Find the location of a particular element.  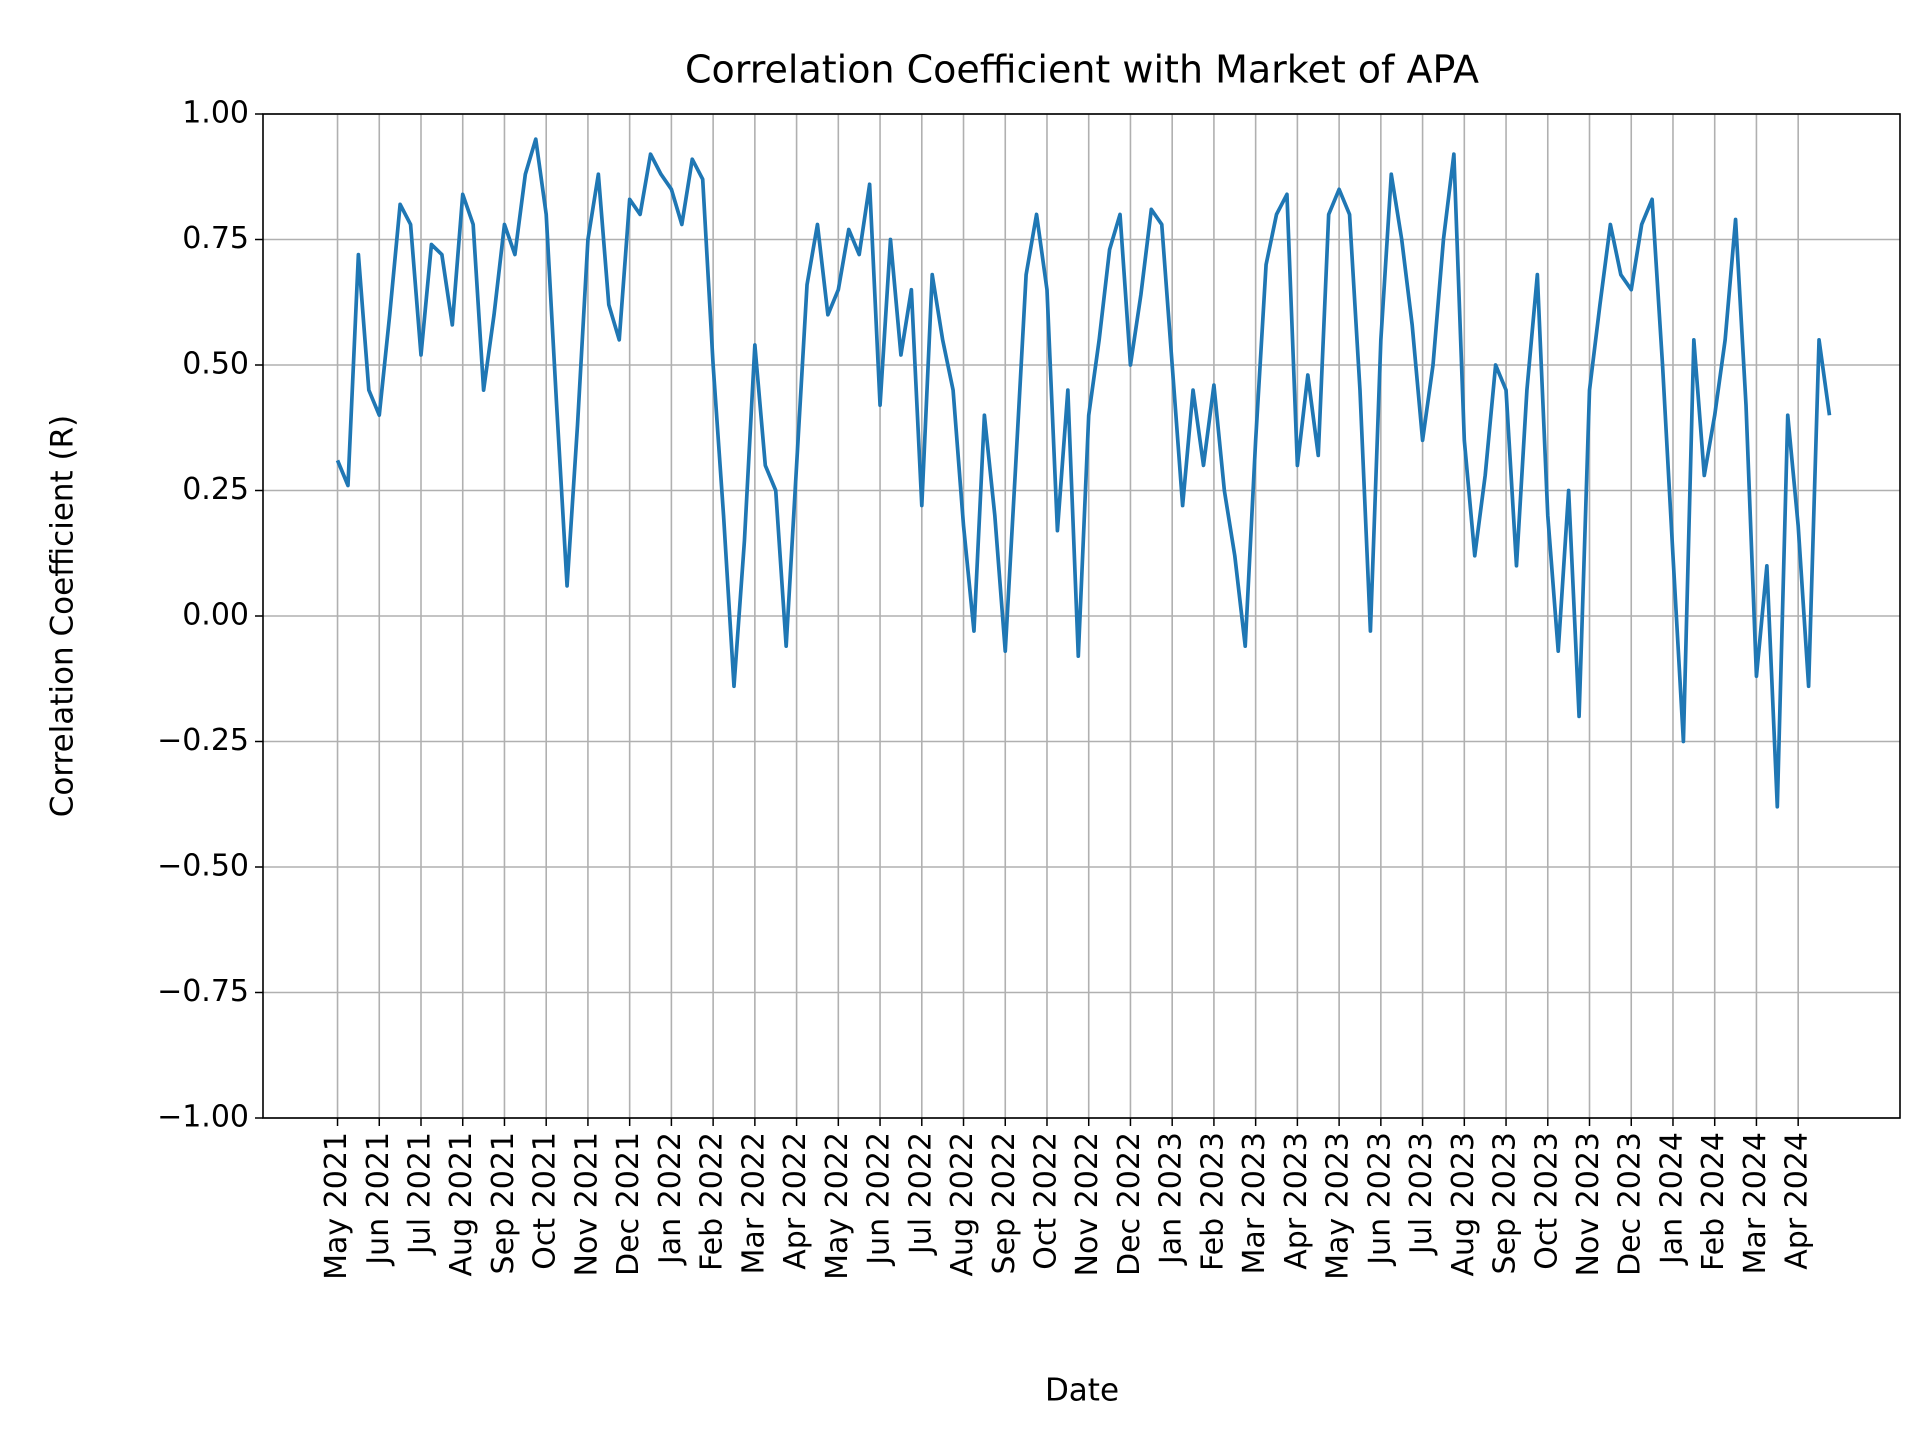

y-tick-label: −0.50 is located at coordinates (203, 866).